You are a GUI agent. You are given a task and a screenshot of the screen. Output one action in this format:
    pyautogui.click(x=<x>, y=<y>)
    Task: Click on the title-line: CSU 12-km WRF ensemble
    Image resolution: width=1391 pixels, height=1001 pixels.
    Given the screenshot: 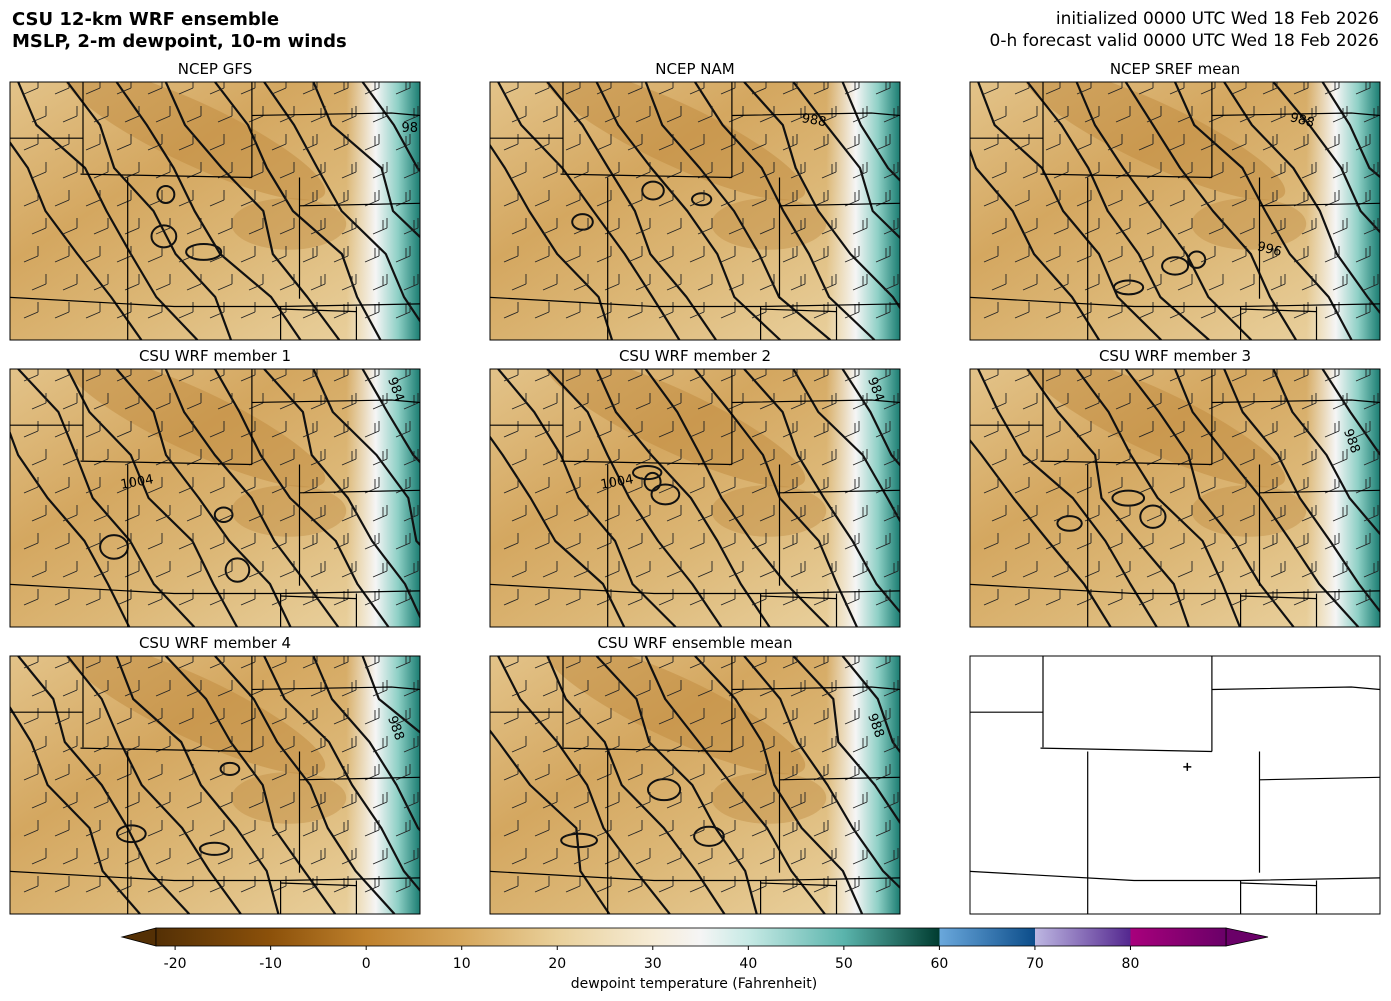 What is the action you would take?
    pyautogui.click(x=145, y=19)
    